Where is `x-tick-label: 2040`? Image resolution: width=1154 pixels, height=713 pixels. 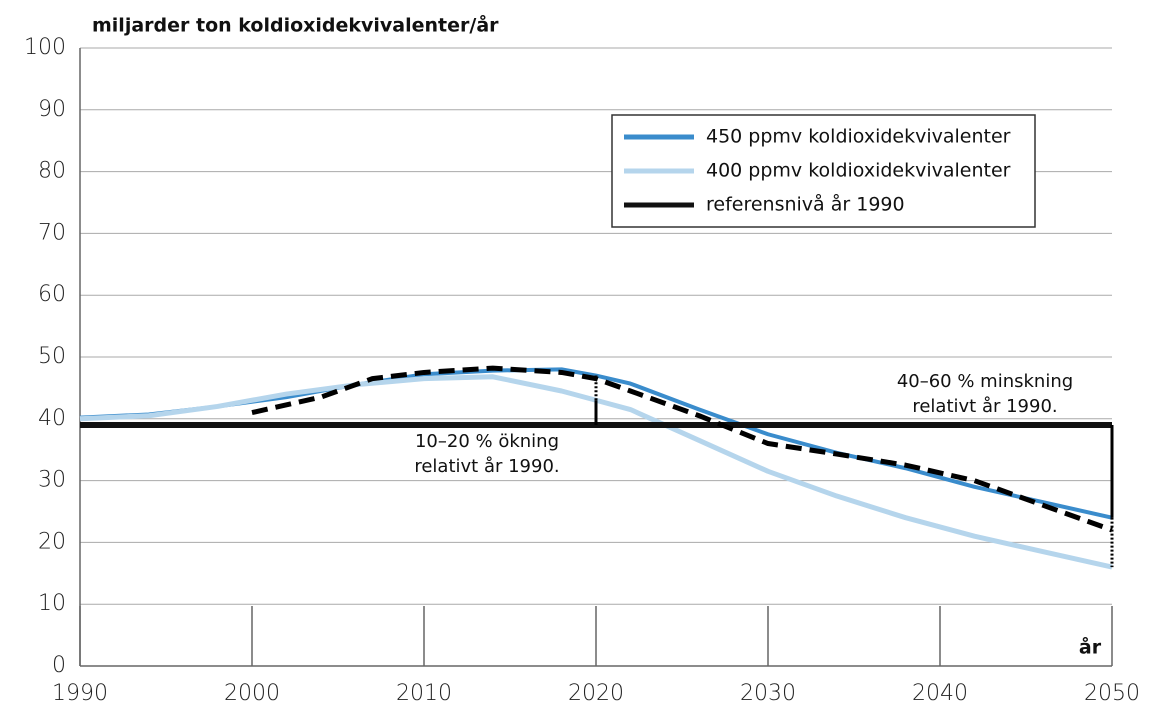 x-tick-label: 2040 is located at coordinates (940, 693).